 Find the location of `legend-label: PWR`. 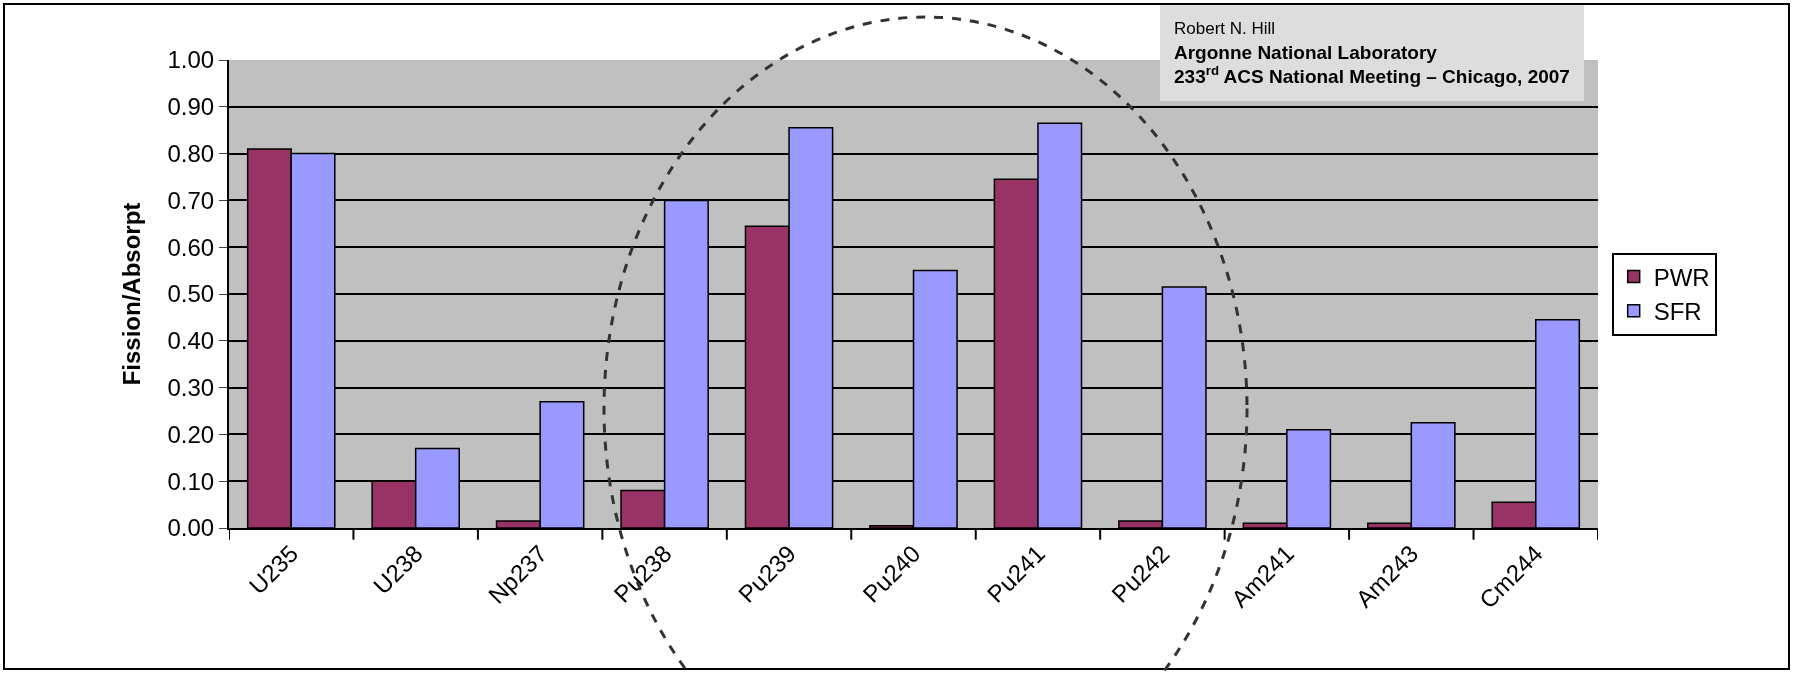

legend-label: PWR is located at coordinates (1681, 277).